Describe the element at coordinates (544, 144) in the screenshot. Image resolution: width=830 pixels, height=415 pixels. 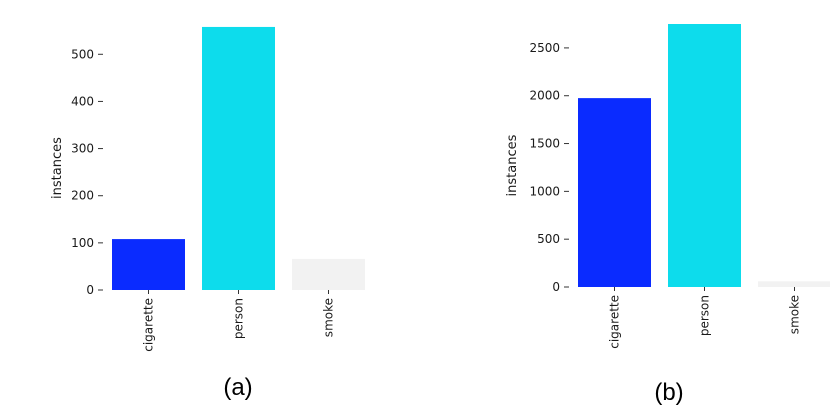
I see `y-tick-label: 1500` at that location.